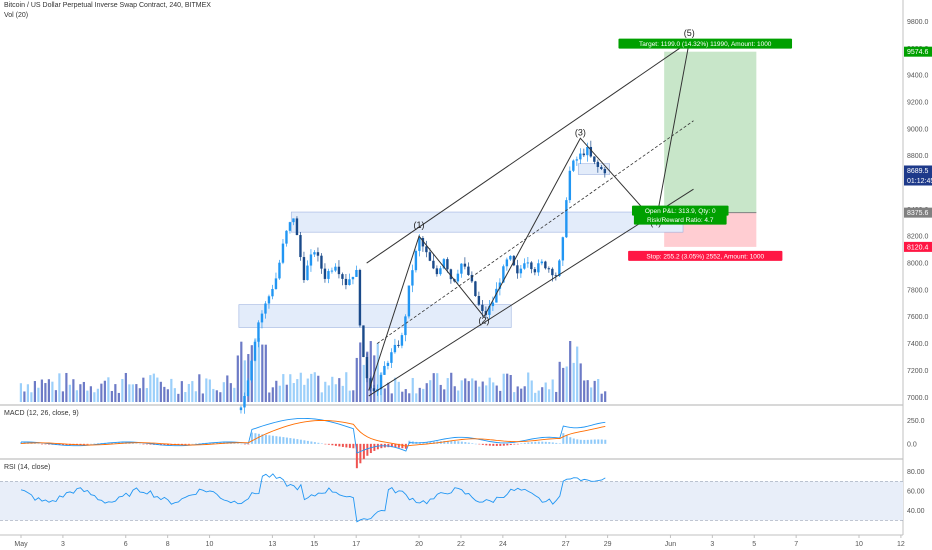 Image resolution: width=932 pixels, height=550 pixels. What do you see at coordinates (918, 22) in the screenshot?
I see `price-tick-label-0: 9800.0` at bounding box center [918, 22].